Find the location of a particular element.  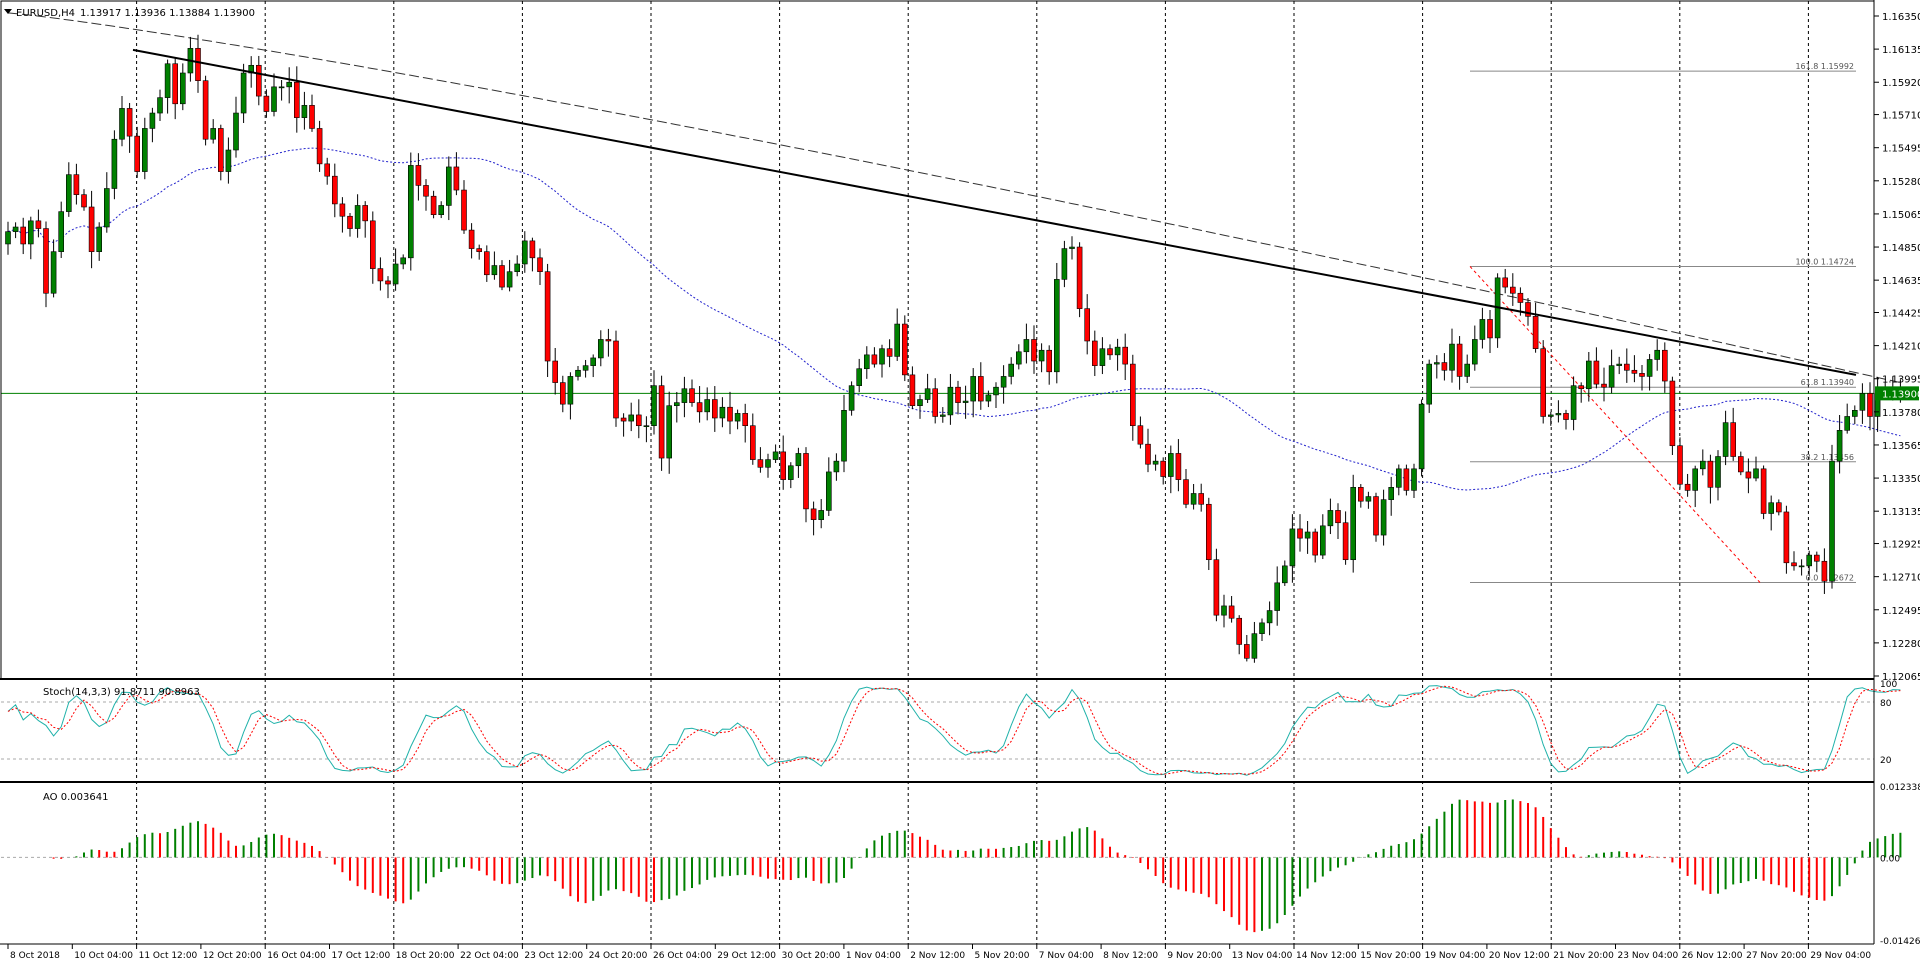

time-tick-label: 8 Oct 2018 is located at coordinates (35, 956).